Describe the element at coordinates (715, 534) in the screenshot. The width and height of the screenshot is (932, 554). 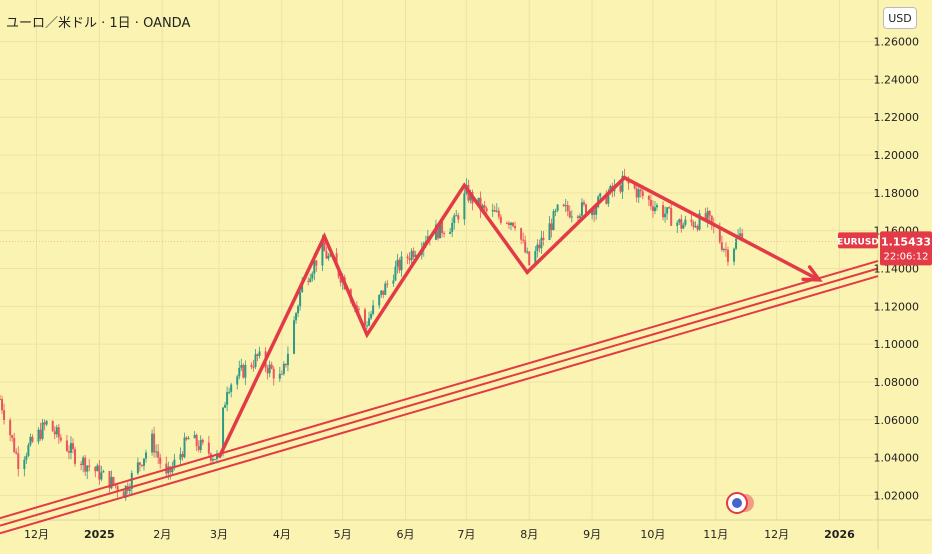
I see `x-tick-label: 11月` at that location.